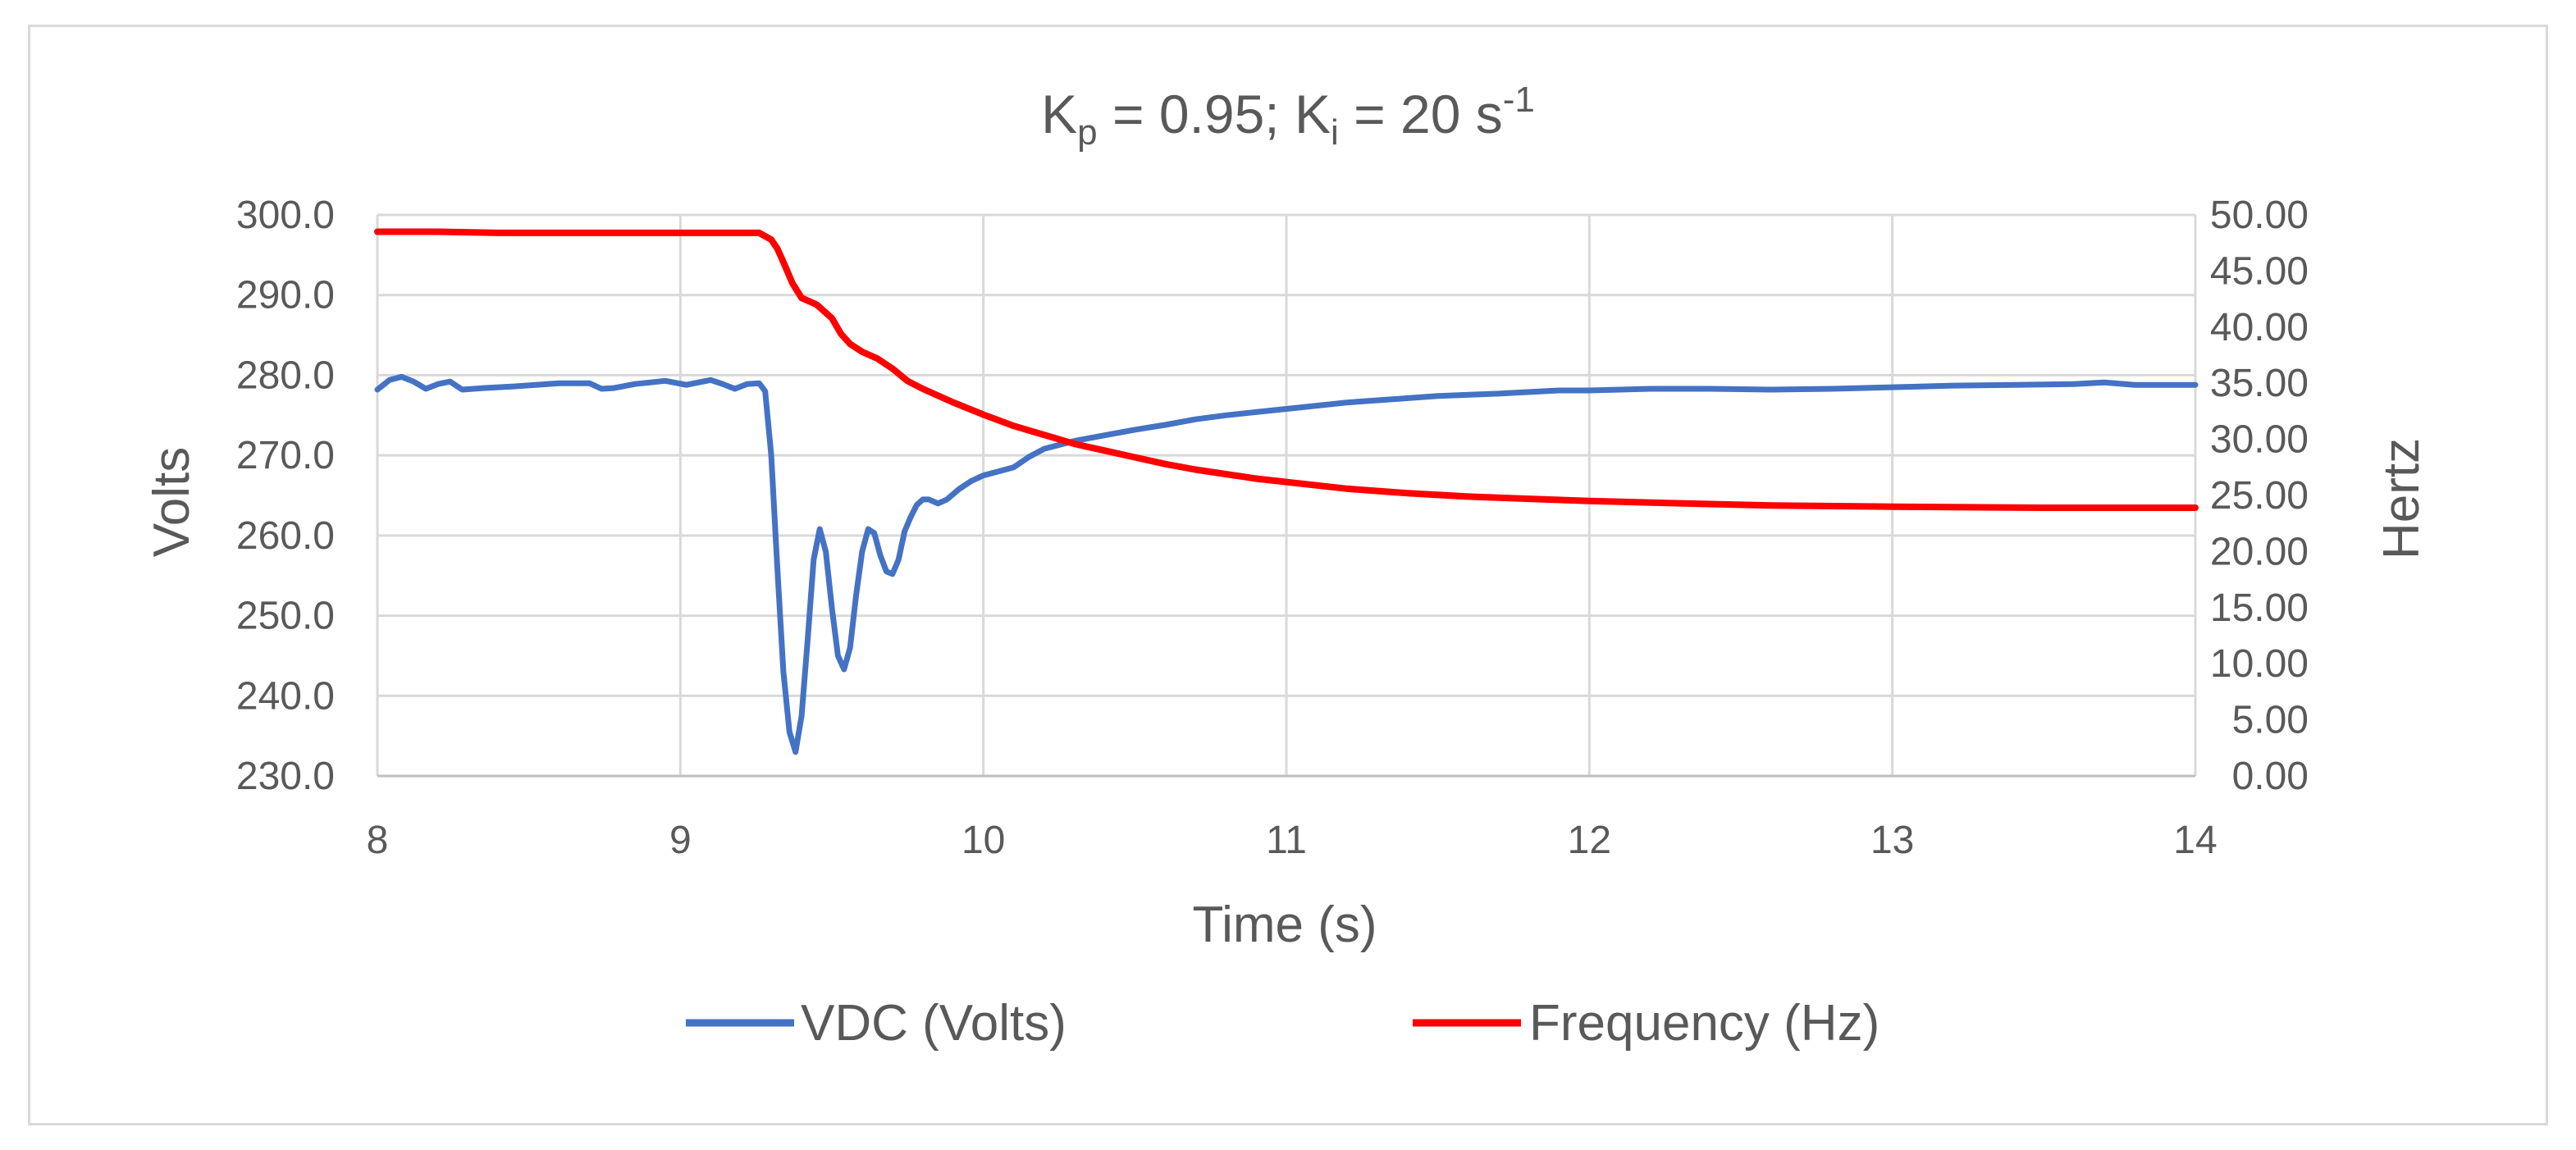 This screenshot has width=2576, height=1150. Describe the element at coordinates (1892, 840) in the screenshot. I see `x-tick-label: 13` at that location.